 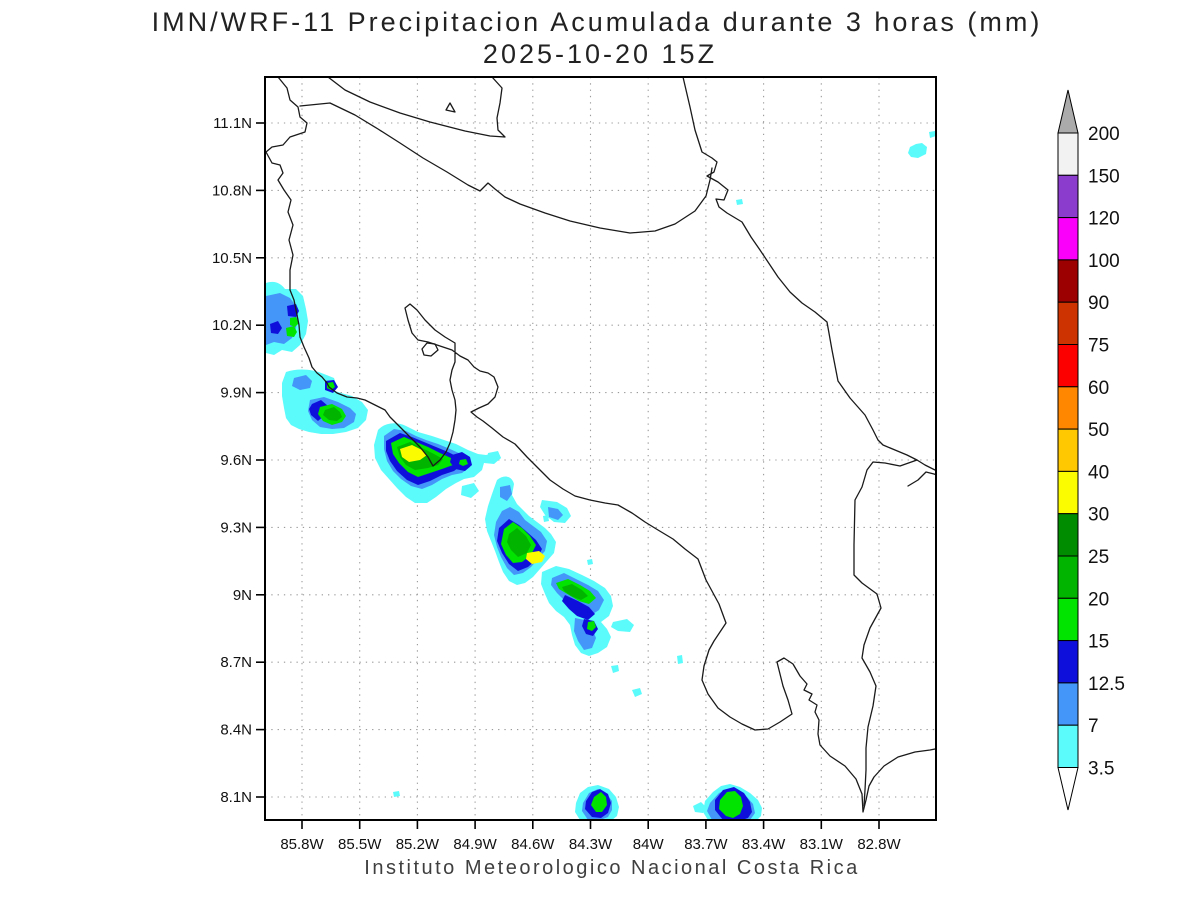 What do you see at coordinates (236, 730) in the screenshot?
I see `lat-tick-label: 8.4N` at bounding box center [236, 730].